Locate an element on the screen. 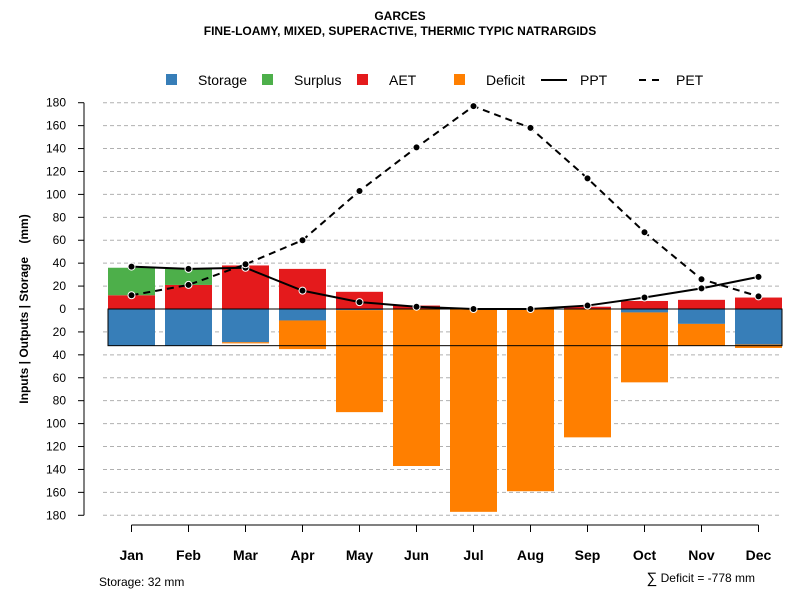  deficit-summary: ∑ Deficit = -778 mm is located at coordinates (701, 578).